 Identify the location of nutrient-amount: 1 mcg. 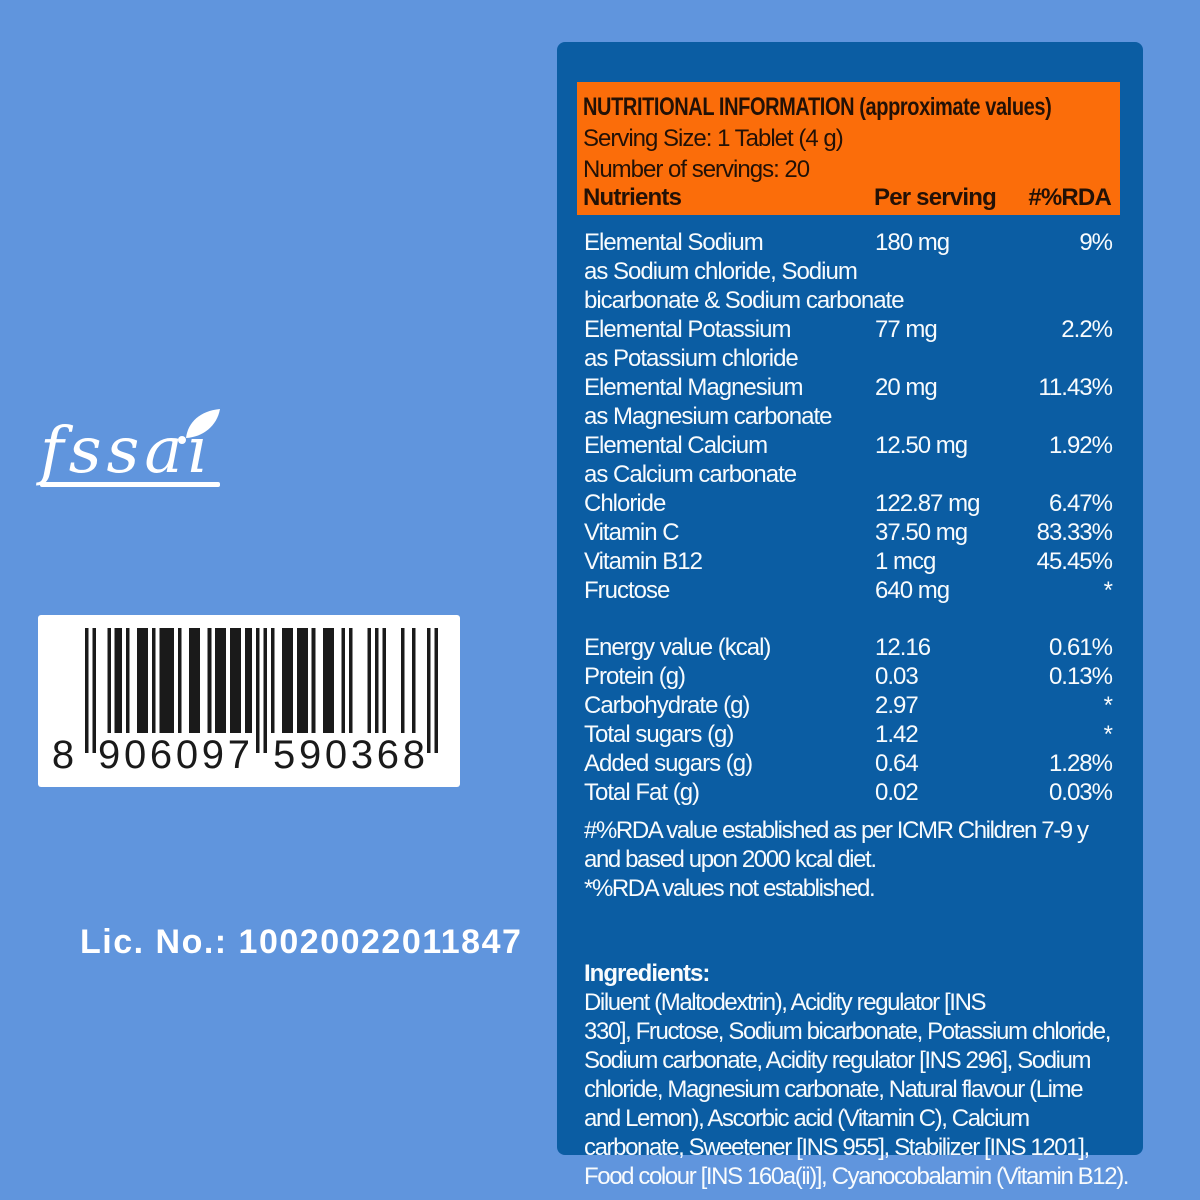
(905, 561).